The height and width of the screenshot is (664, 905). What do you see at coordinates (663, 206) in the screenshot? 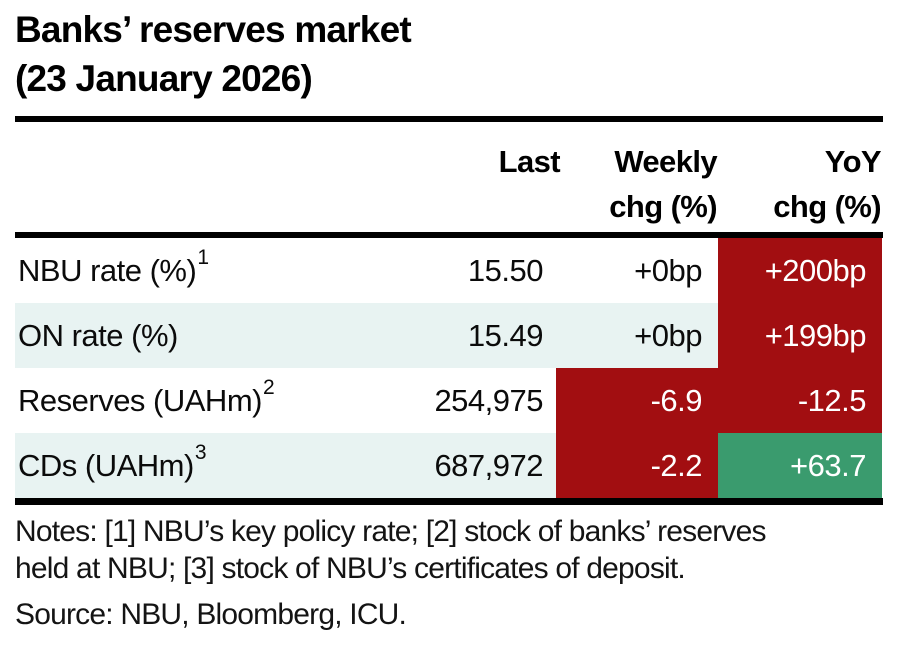
I see `column-header-weekly-line2: chg (%)` at bounding box center [663, 206].